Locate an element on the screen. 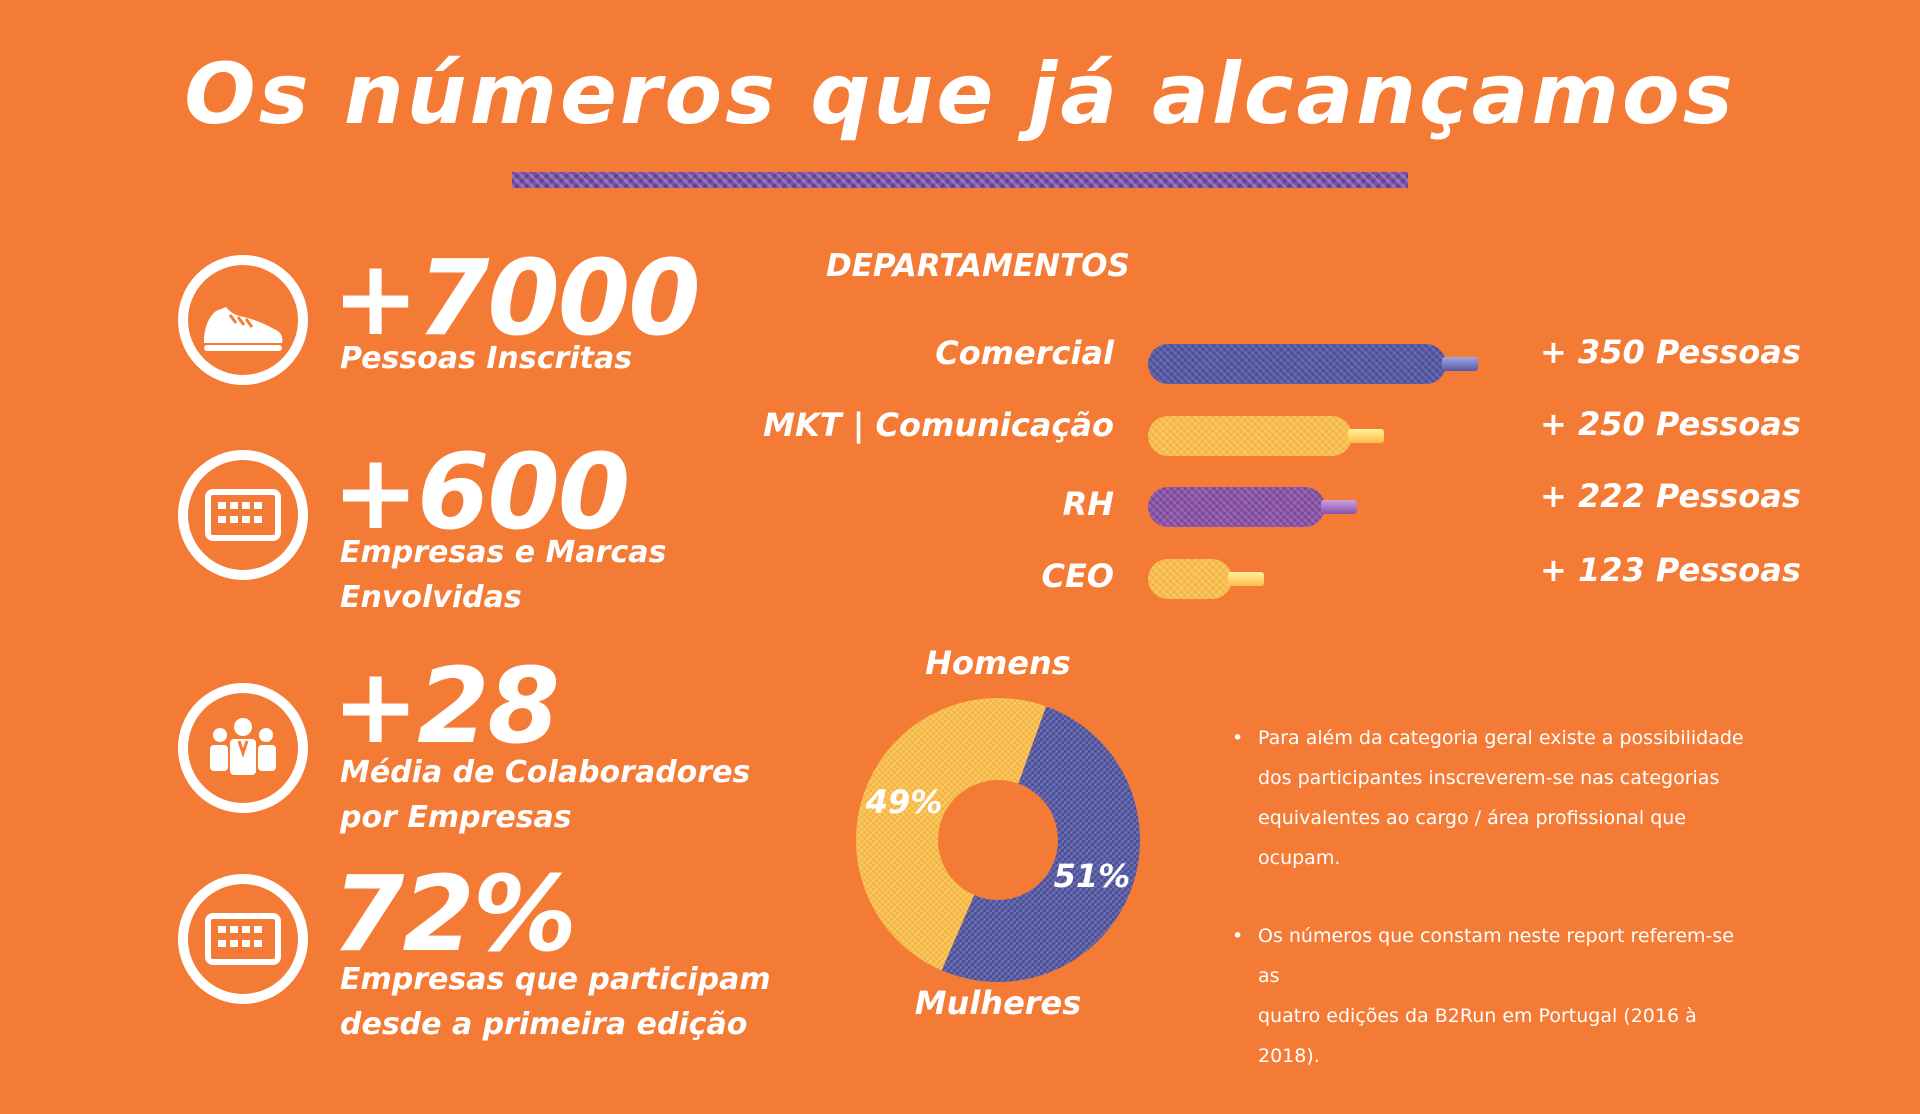 This screenshot has width=1920, height=1114. bar-tip-comercial is located at coordinates (1460, 364).